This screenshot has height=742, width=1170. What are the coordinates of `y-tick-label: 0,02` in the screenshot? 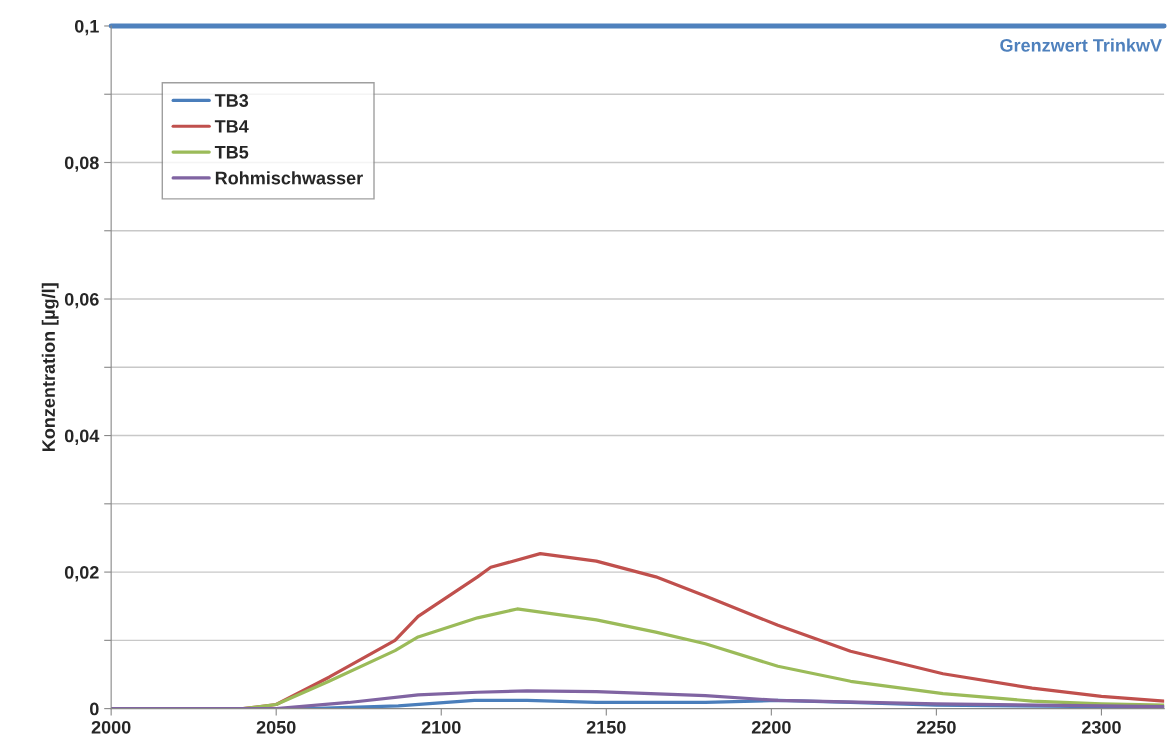 It's located at (81, 574).